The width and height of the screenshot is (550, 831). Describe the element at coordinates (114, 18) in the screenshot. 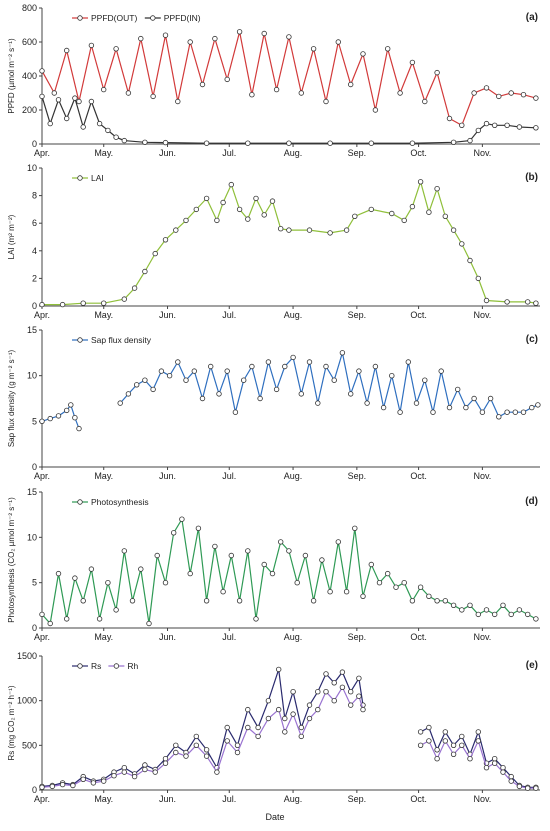

I see `legend-label: PPFD(OUT)` at that location.